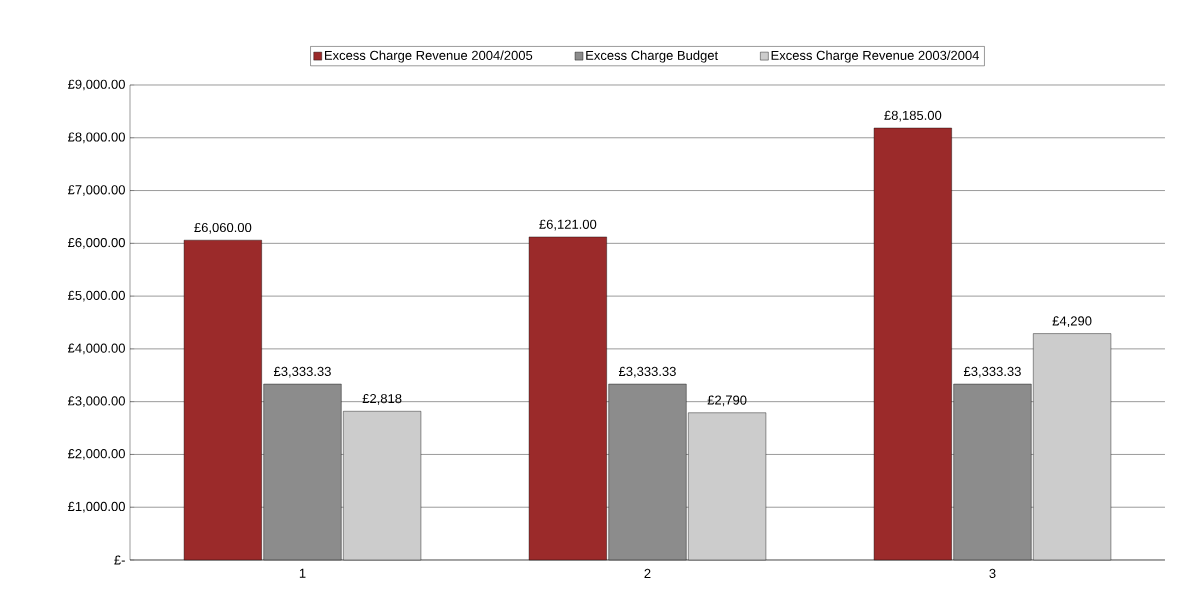  What do you see at coordinates (96, 296) in the screenshot?
I see `y-tick-label: £5,000.00` at bounding box center [96, 296].